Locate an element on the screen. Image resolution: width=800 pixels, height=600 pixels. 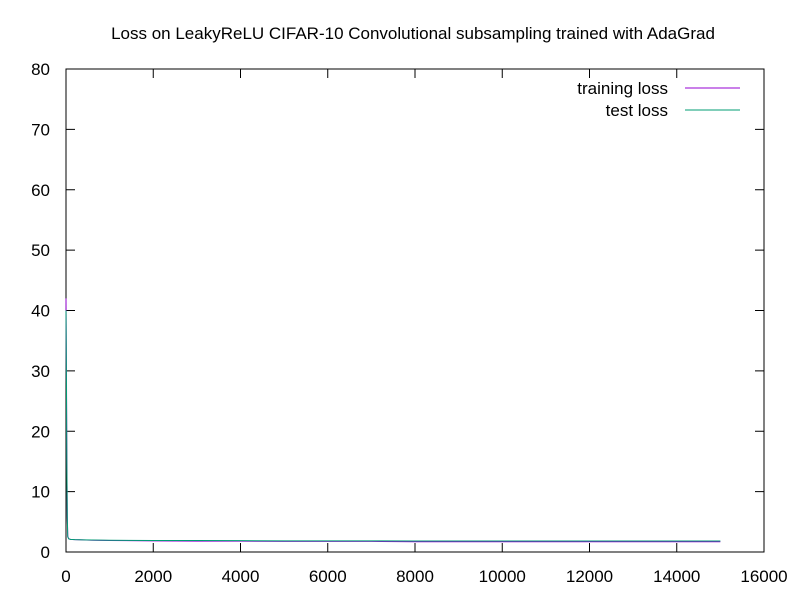
x-tick-label: 2000 is located at coordinates (153, 576).